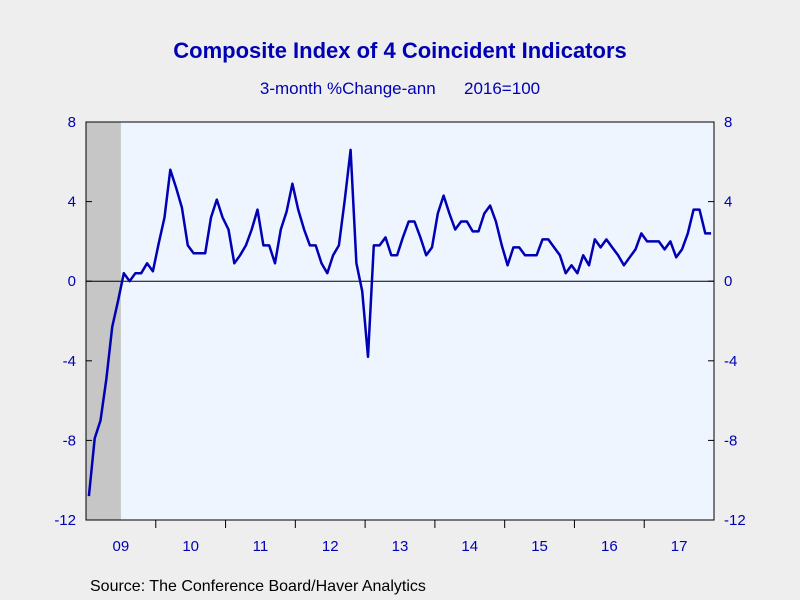 The width and height of the screenshot is (800, 600). I want to click on y-axis-left: 8 4 0 -4 -8 -12, so click(73, 321).